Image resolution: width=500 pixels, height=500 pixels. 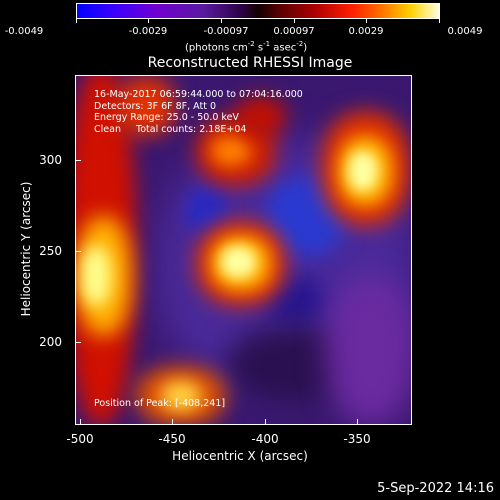 I want to click on colorbar-tick-label: -0.00097, so click(x=226, y=31).